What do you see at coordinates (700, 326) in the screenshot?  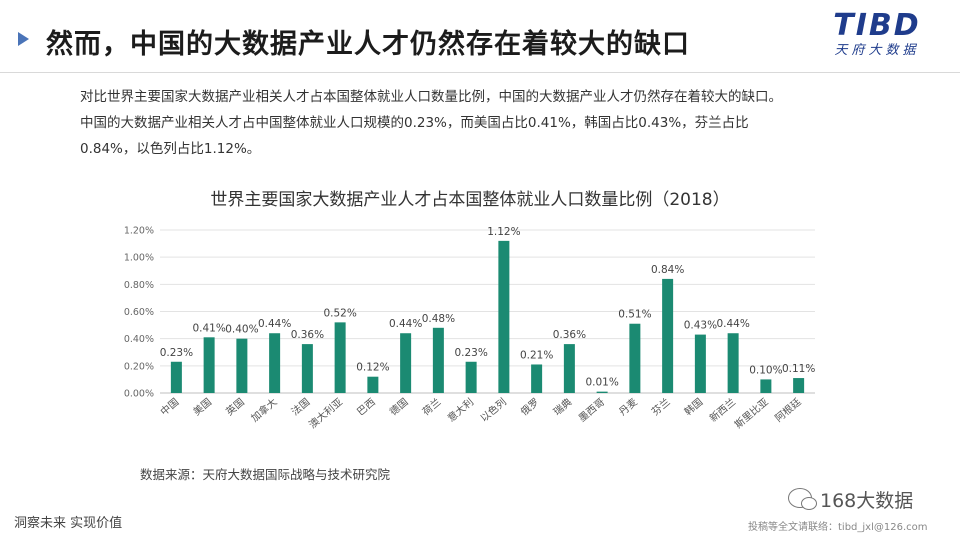 I see `data-label: 0.43%` at bounding box center [700, 326].